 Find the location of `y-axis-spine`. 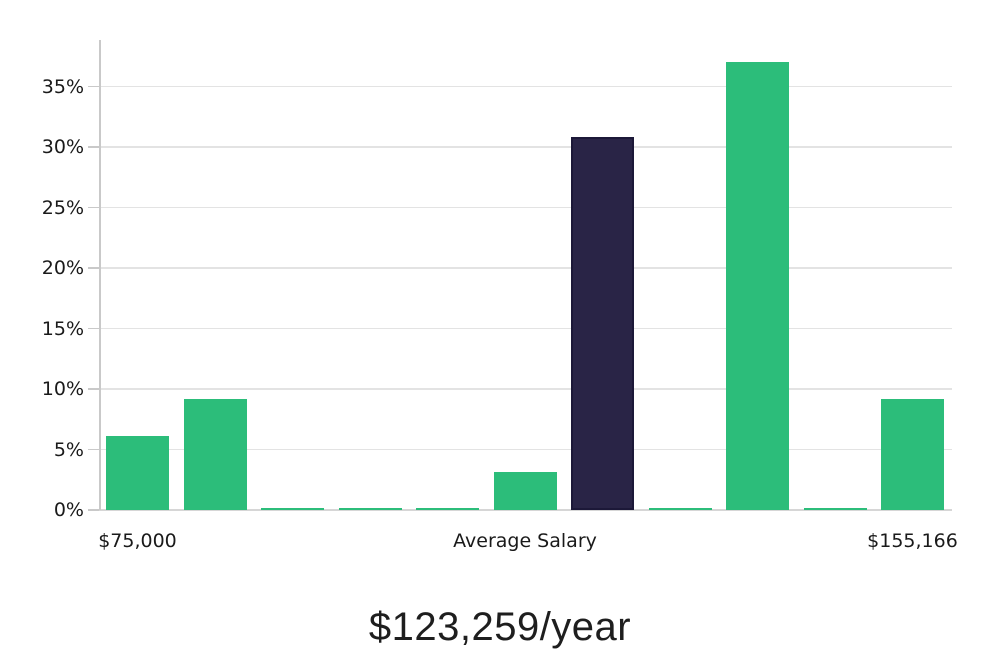

y-axis-spine is located at coordinates (100, 275).